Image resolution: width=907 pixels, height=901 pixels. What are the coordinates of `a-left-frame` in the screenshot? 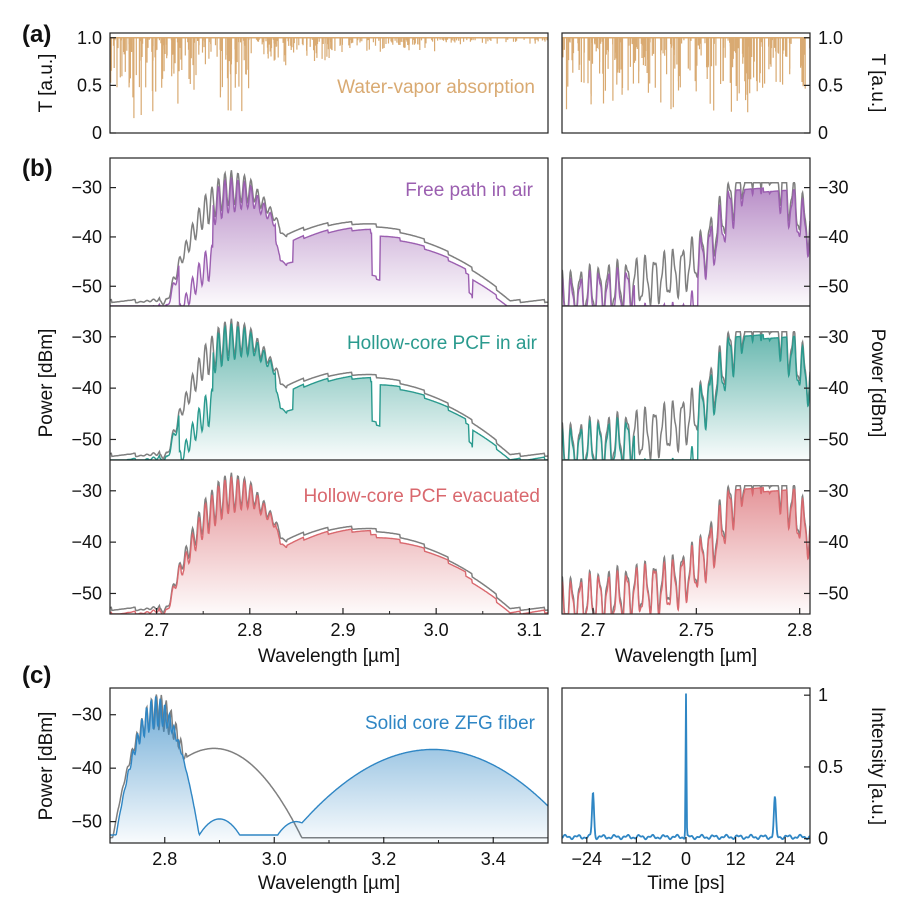 It's located at (329, 83).